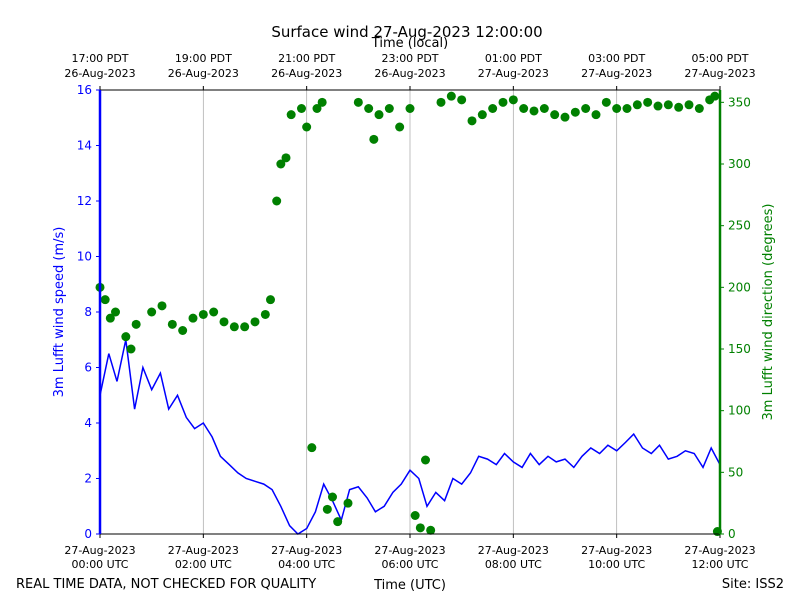 Image resolution: width=800 pixels, height=600 pixels. I want to click on site-label: Site: ISS2, so click(753, 584).